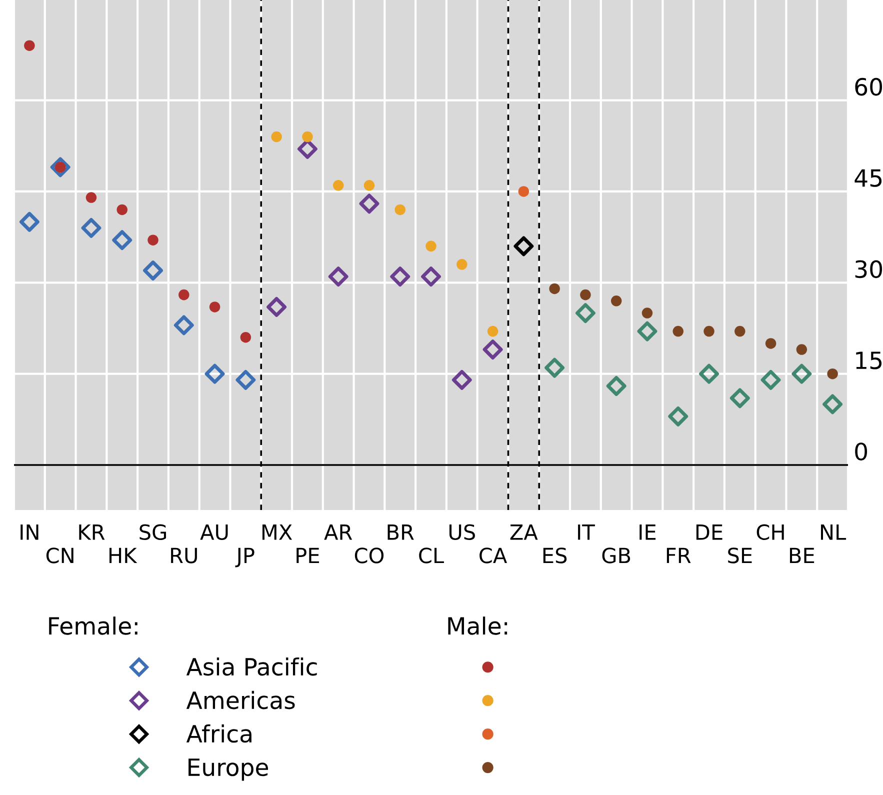  Describe the element at coordinates (92, 532) in the screenshot. I see `x-tick-label: KR` at that location.